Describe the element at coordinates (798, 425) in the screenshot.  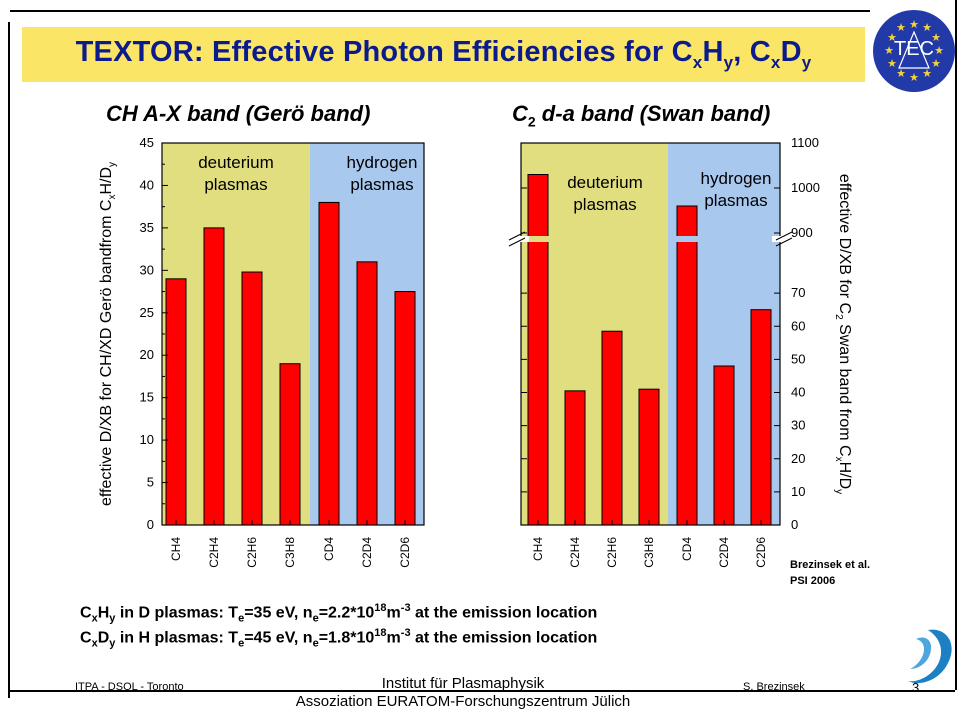
I see `right-y-tick-label: 30` at that location.